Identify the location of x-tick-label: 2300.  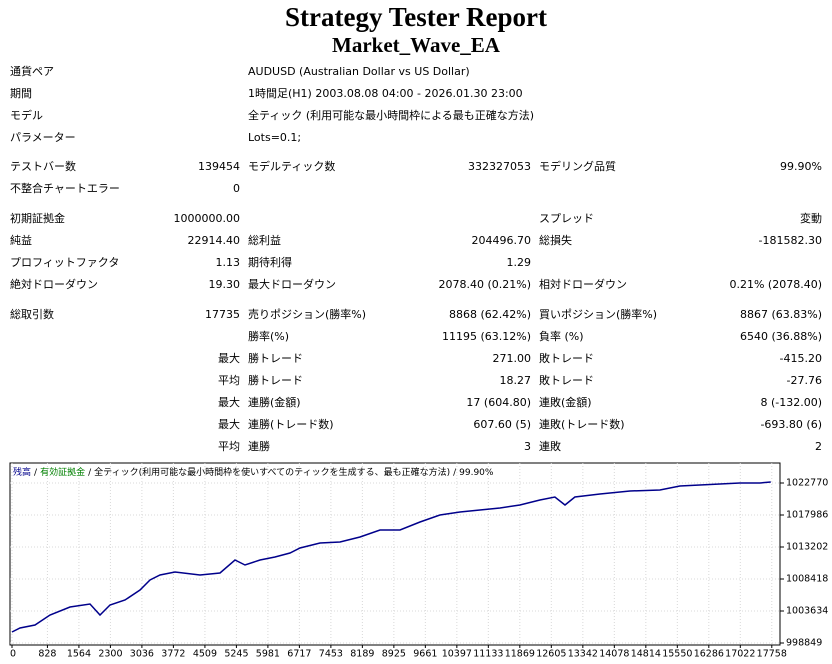
(110, 654).